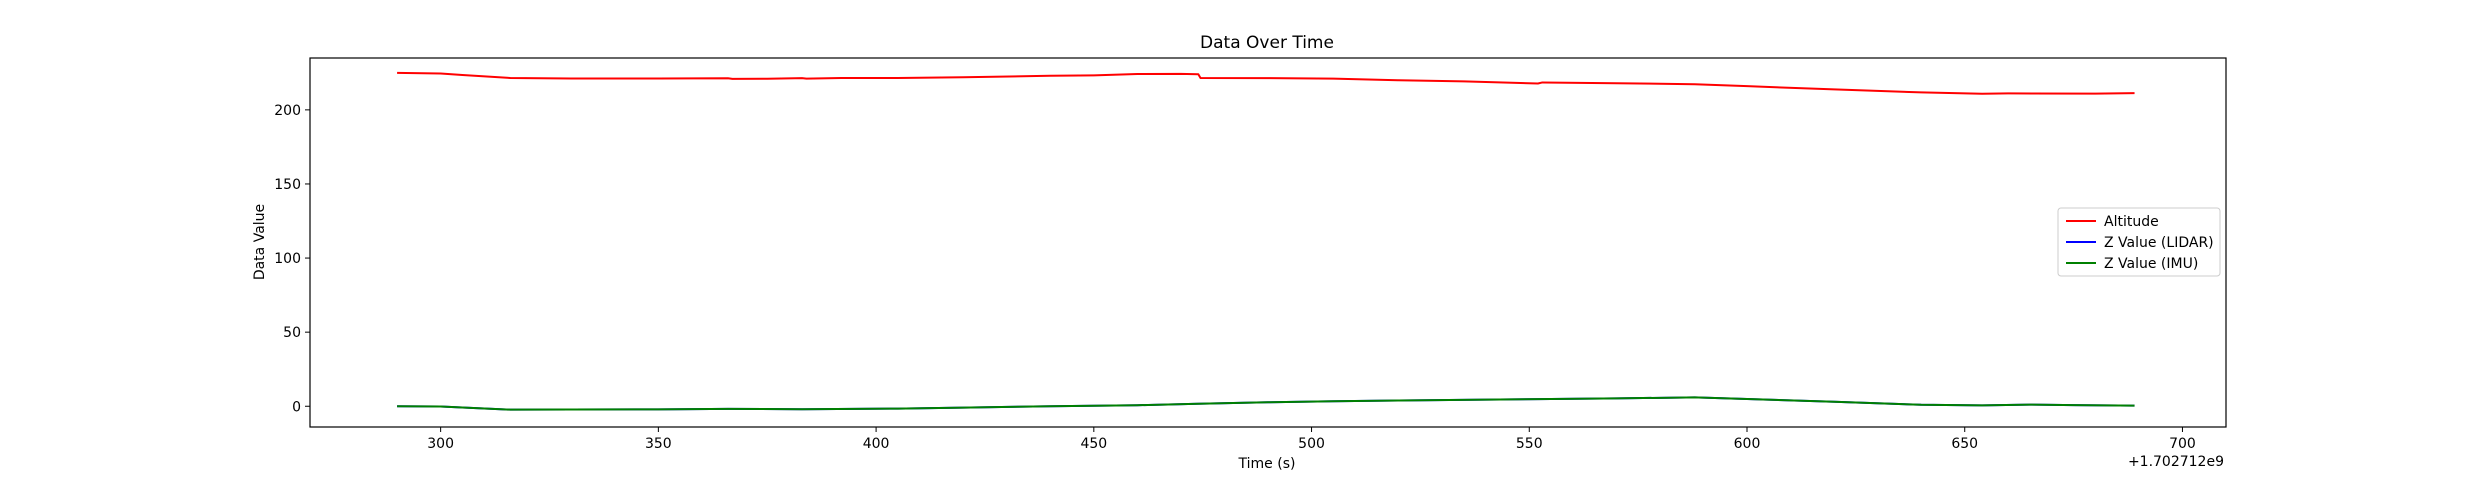  I want to click on legend: Altitude Z Value (LIDAR) Z Value (IMU), so click(2139, 242).